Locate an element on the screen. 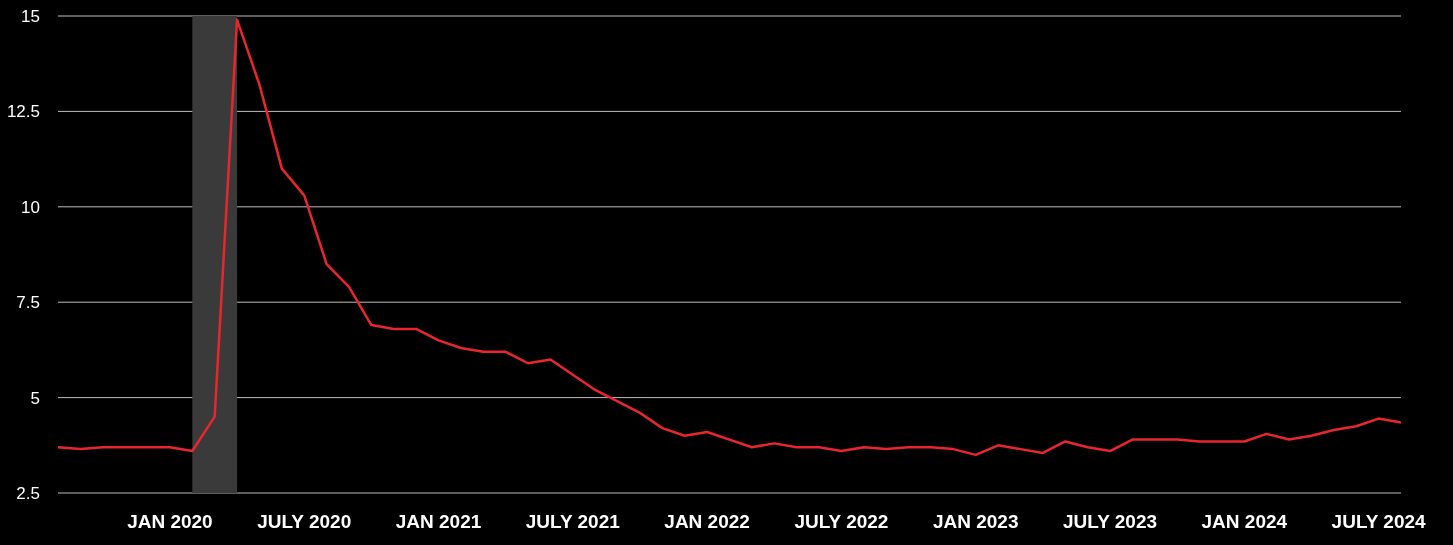  x-tick-label: JAN 2020 is located at coordinates (170, 522).